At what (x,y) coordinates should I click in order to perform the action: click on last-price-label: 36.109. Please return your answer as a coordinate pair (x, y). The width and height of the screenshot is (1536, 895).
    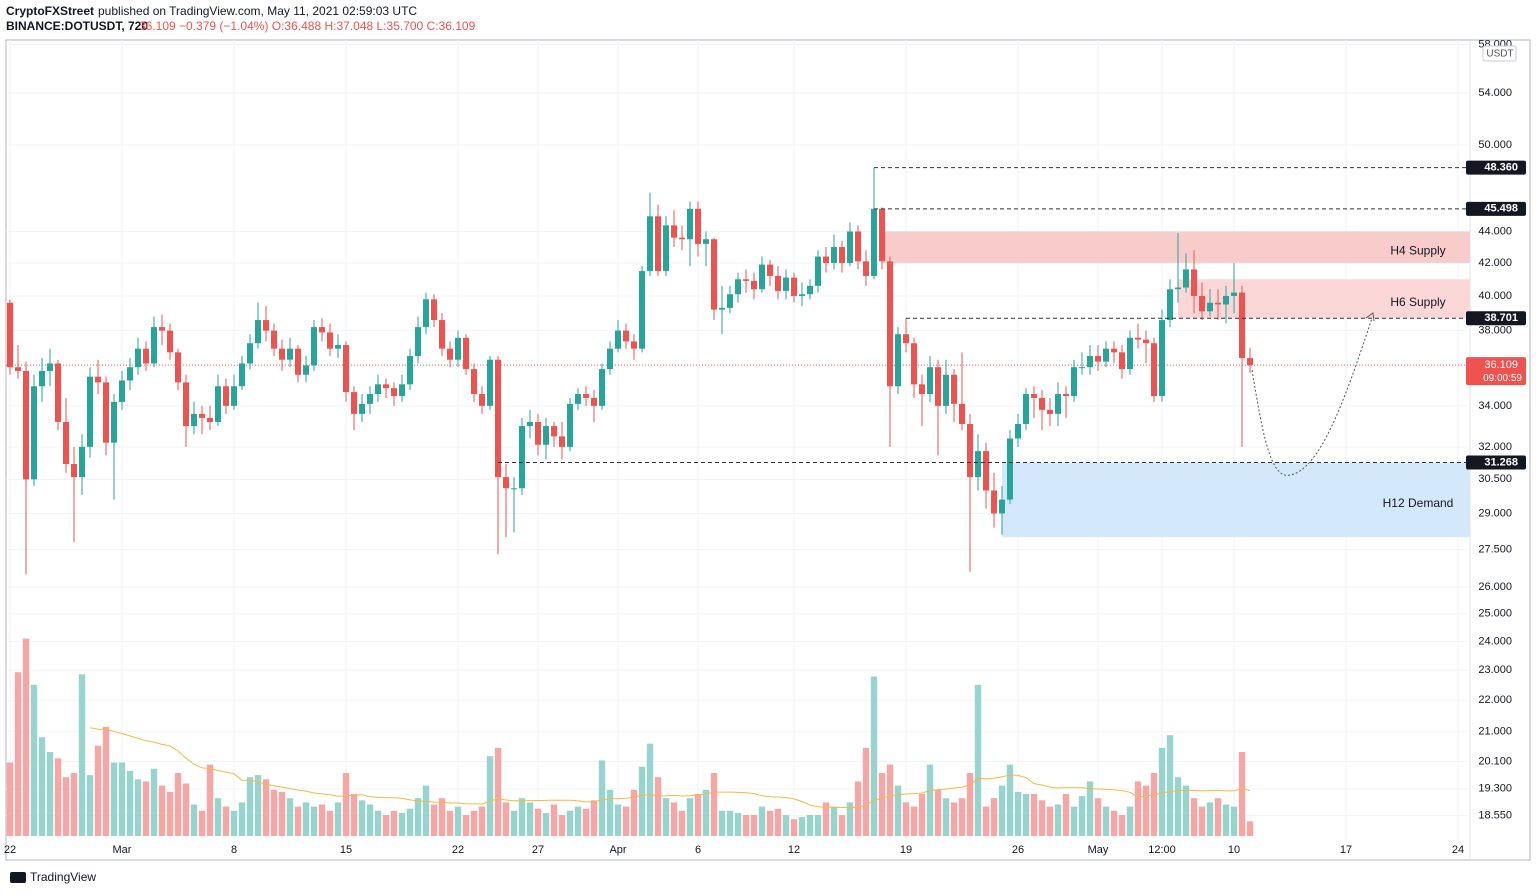
    Looking at the image, I should click on (1501, 365).